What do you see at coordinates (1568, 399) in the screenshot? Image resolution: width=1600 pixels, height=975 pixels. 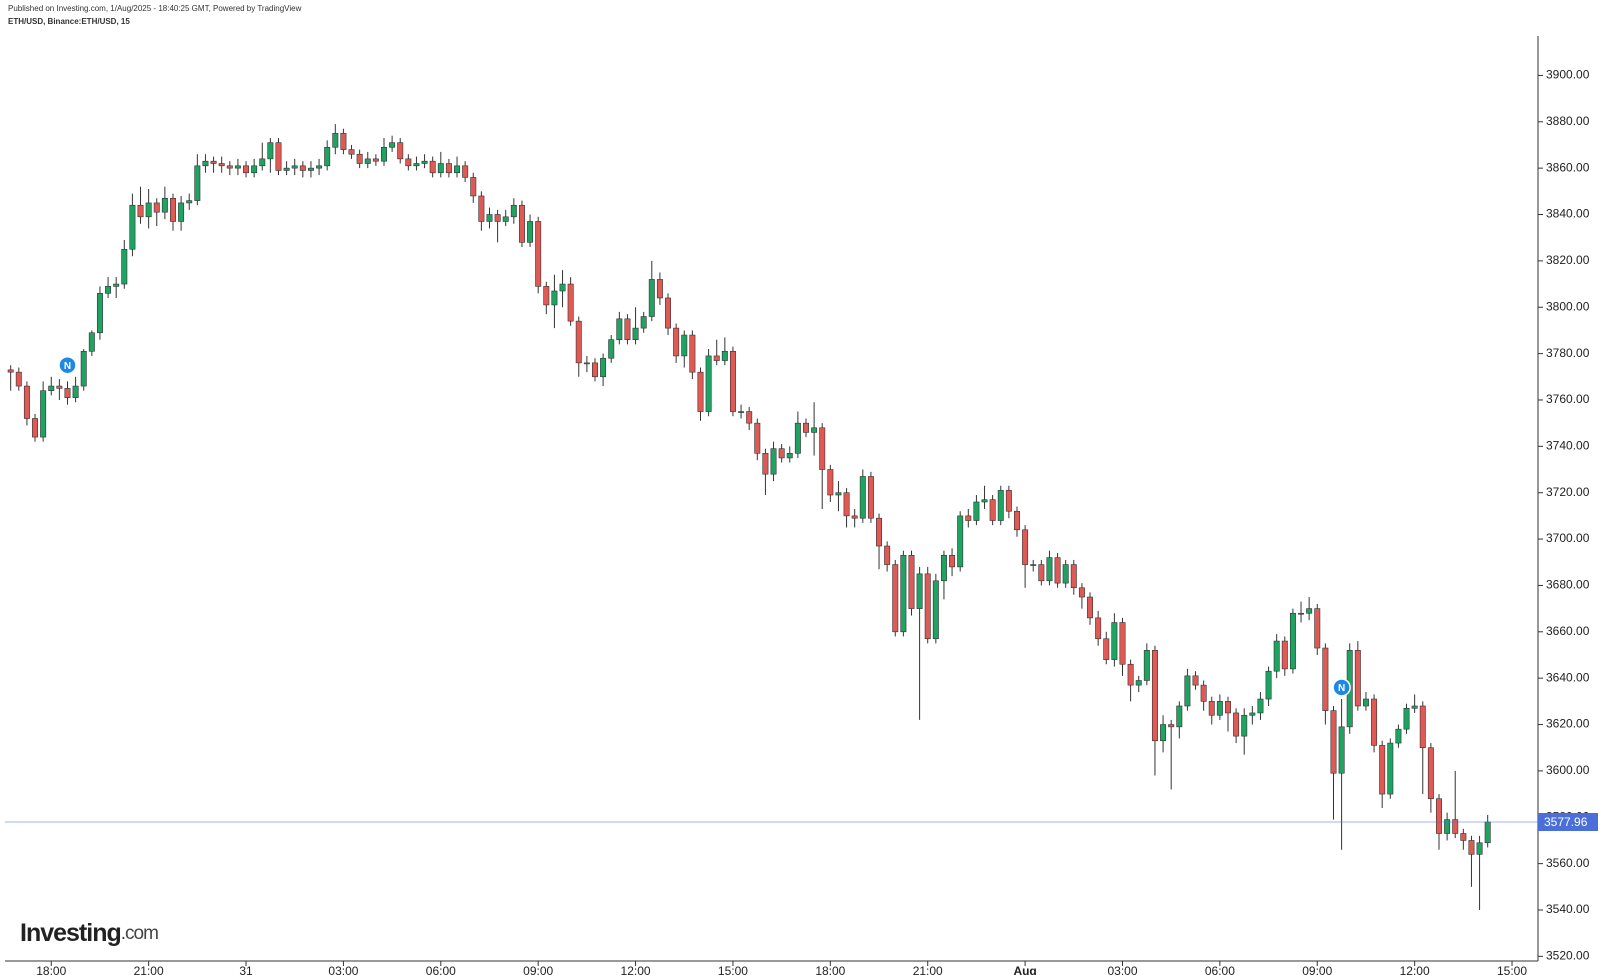 I see `y-tick-label: 3760.00` at bounding box center [1568, 399].